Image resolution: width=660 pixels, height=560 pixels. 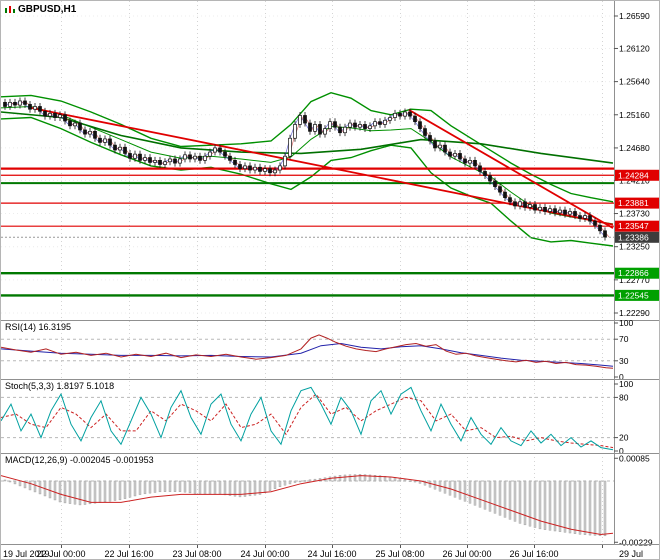 I want to click on price-badge: 1.23547, so click(x=637, y=226).